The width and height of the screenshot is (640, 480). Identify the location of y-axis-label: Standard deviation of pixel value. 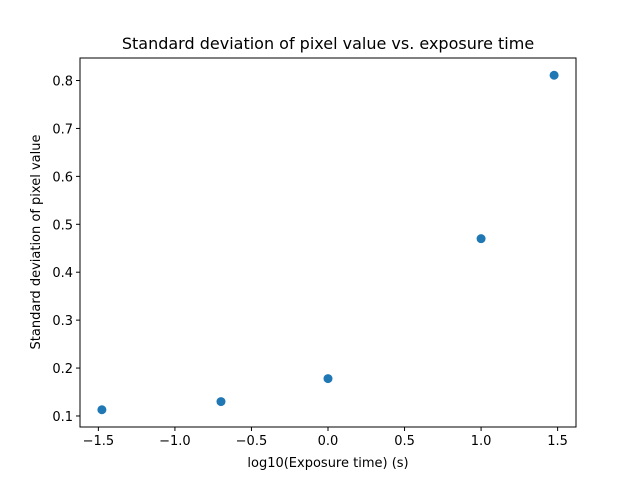
(36, 242).